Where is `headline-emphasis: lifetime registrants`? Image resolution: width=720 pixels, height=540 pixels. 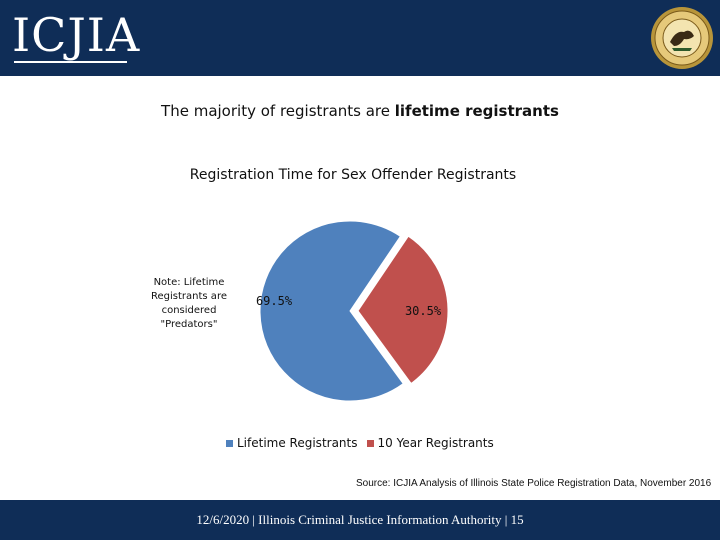 headline-emphasis: lifetime registrants is located at coordinates (476, 111).